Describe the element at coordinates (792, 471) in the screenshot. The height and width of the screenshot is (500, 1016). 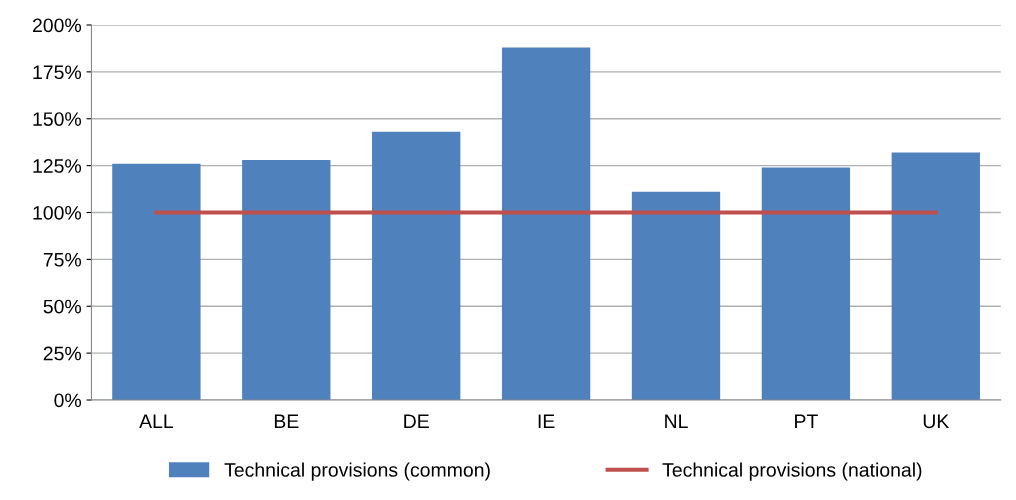
I see `legend-label: Technical provisions (national)` at that location.